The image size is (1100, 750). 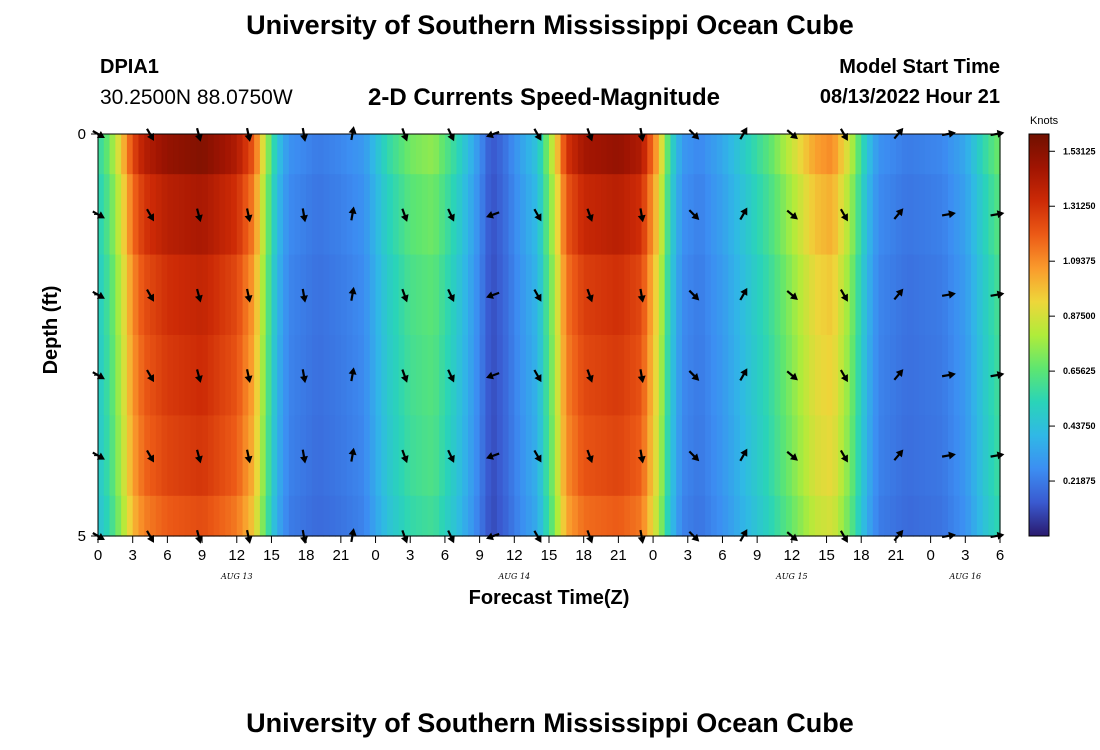 I want to click on x-tick-label: 9, so click(x=757, y=555).